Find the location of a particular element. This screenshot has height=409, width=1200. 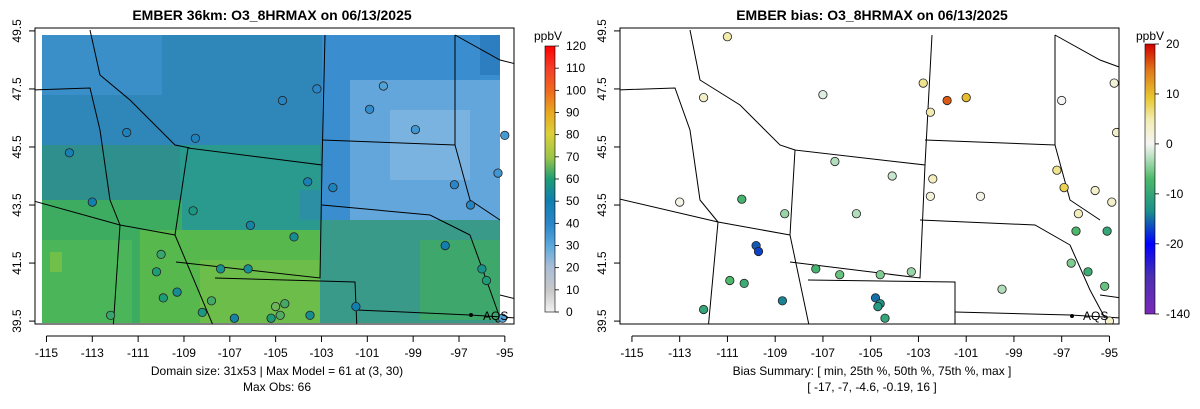

bias-colorbar-labels: 20 10 0 -10 -20 -140 is located at coordinates (1172, 179).